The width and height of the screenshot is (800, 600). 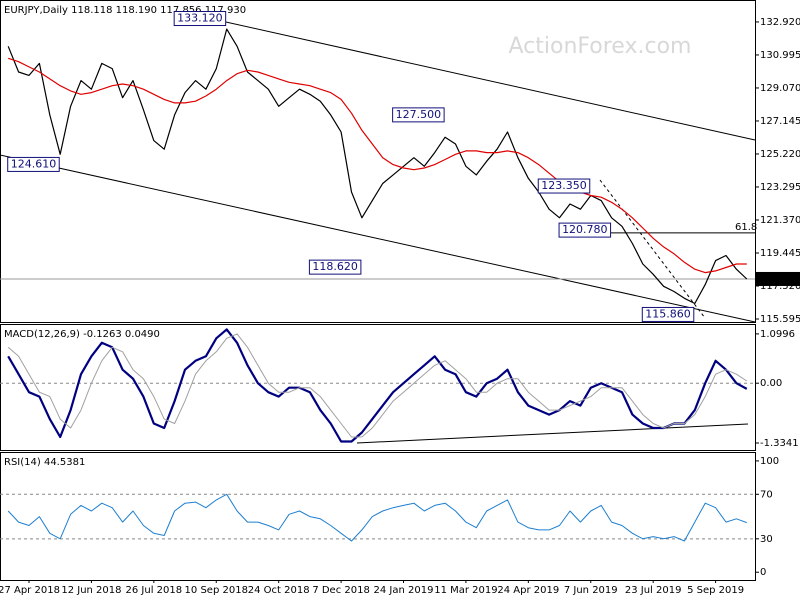 What do you see at coordinates (528, 590) in the screenshot?
I see `x-tick-label: 24 Apr 2019` at bounding box center [528, 590].